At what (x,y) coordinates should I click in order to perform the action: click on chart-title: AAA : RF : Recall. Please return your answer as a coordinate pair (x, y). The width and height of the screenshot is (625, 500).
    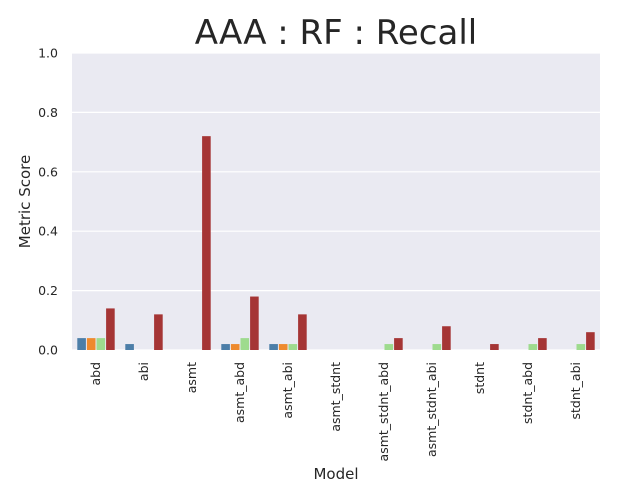
    Looking at the image, I should click on (336, 33).